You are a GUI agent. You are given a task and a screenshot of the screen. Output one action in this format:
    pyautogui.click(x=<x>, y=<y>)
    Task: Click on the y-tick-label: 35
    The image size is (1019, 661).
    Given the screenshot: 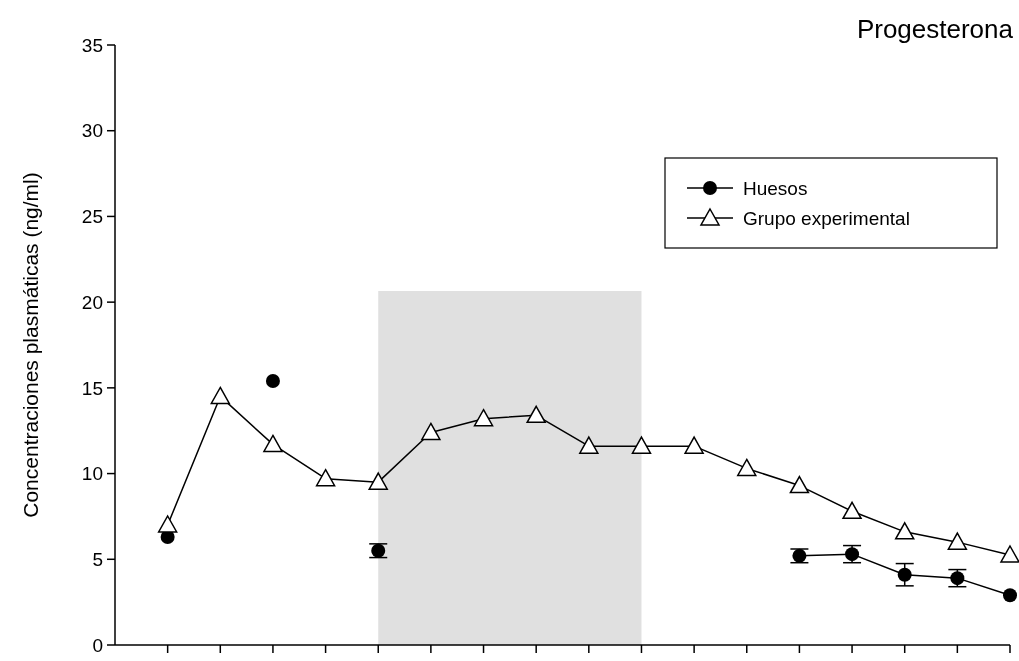 What is the action you would take?
    pyautogui.click(x=92, y=45)
    